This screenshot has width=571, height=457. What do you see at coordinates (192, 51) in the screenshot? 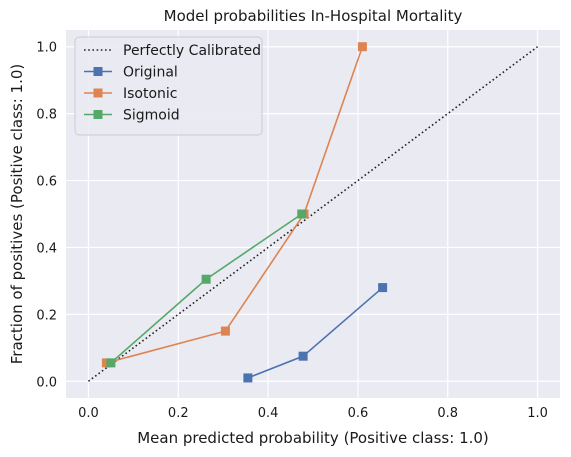
I see `legend-label: Perfectly Calibrated` at bounding box center [192, 51].